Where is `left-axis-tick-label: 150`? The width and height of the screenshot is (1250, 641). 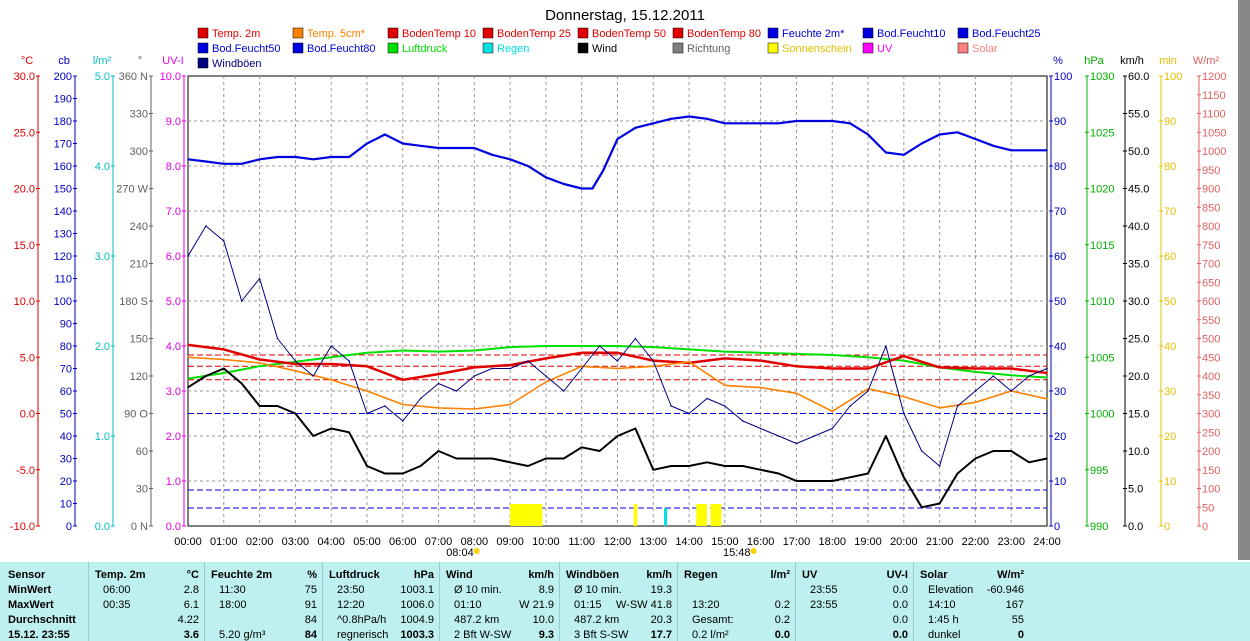 left-axis-tick-label: 150 is located at coordinates (63, 190).